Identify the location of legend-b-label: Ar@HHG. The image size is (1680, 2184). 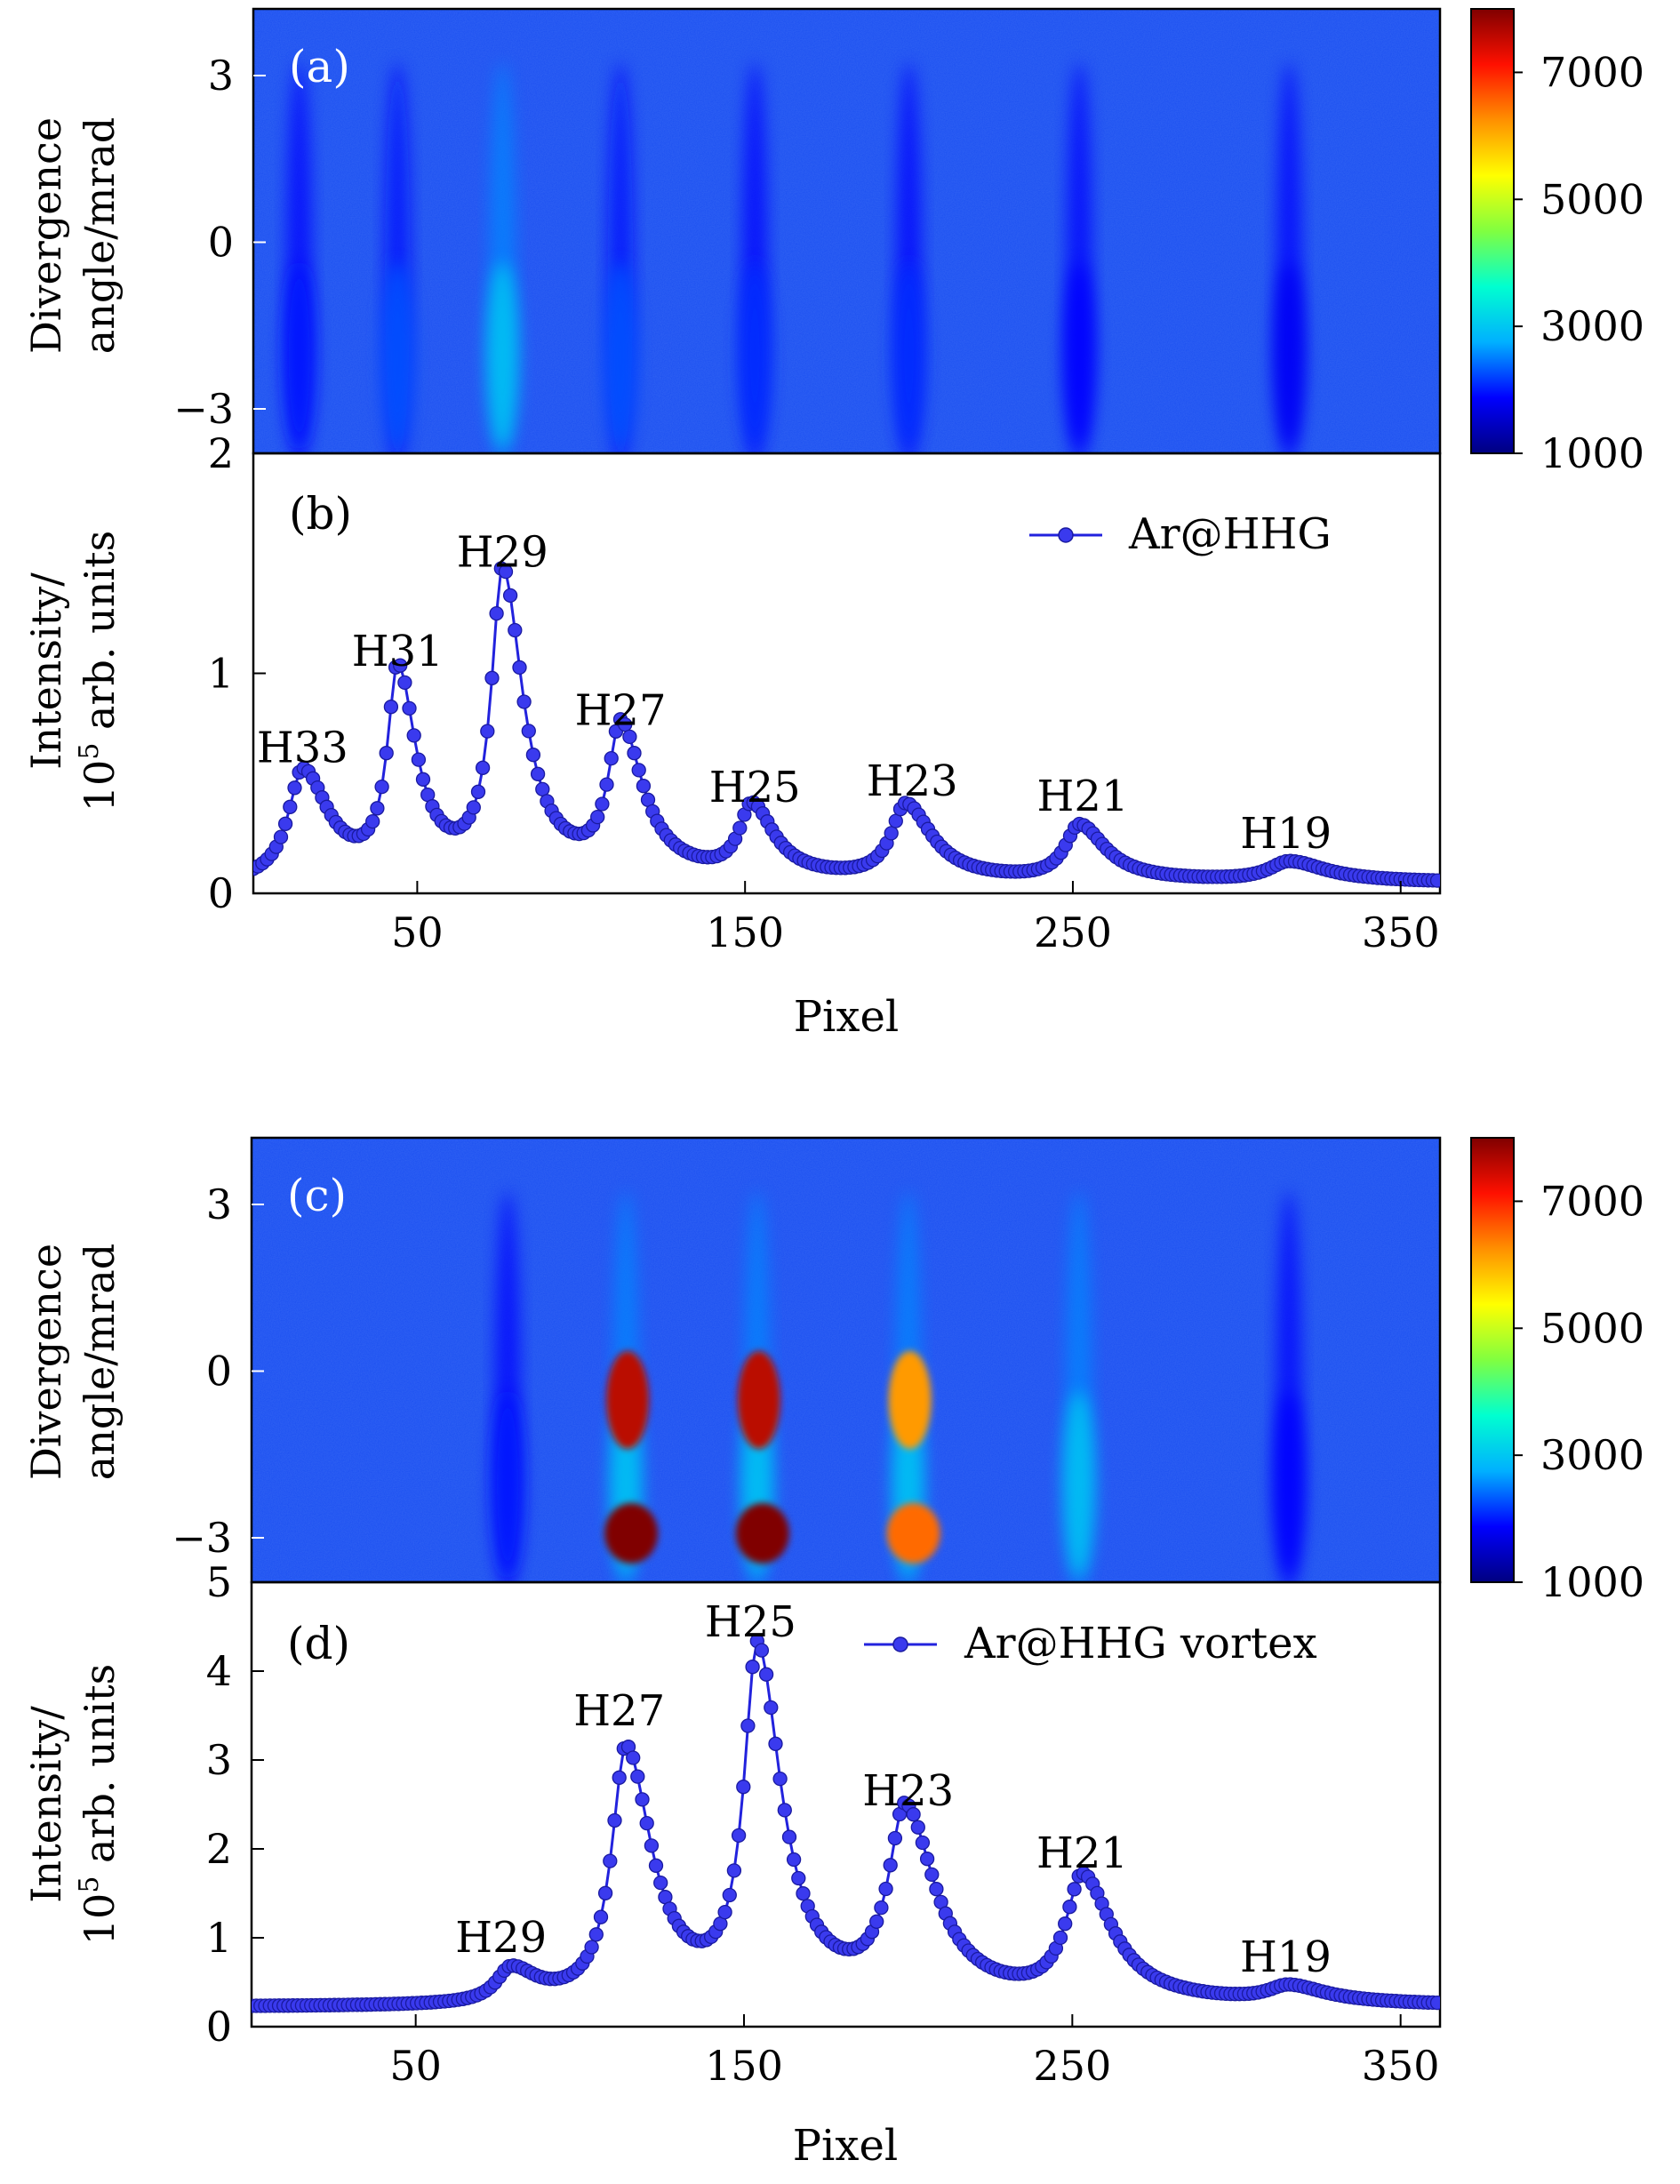
(1230, 534).